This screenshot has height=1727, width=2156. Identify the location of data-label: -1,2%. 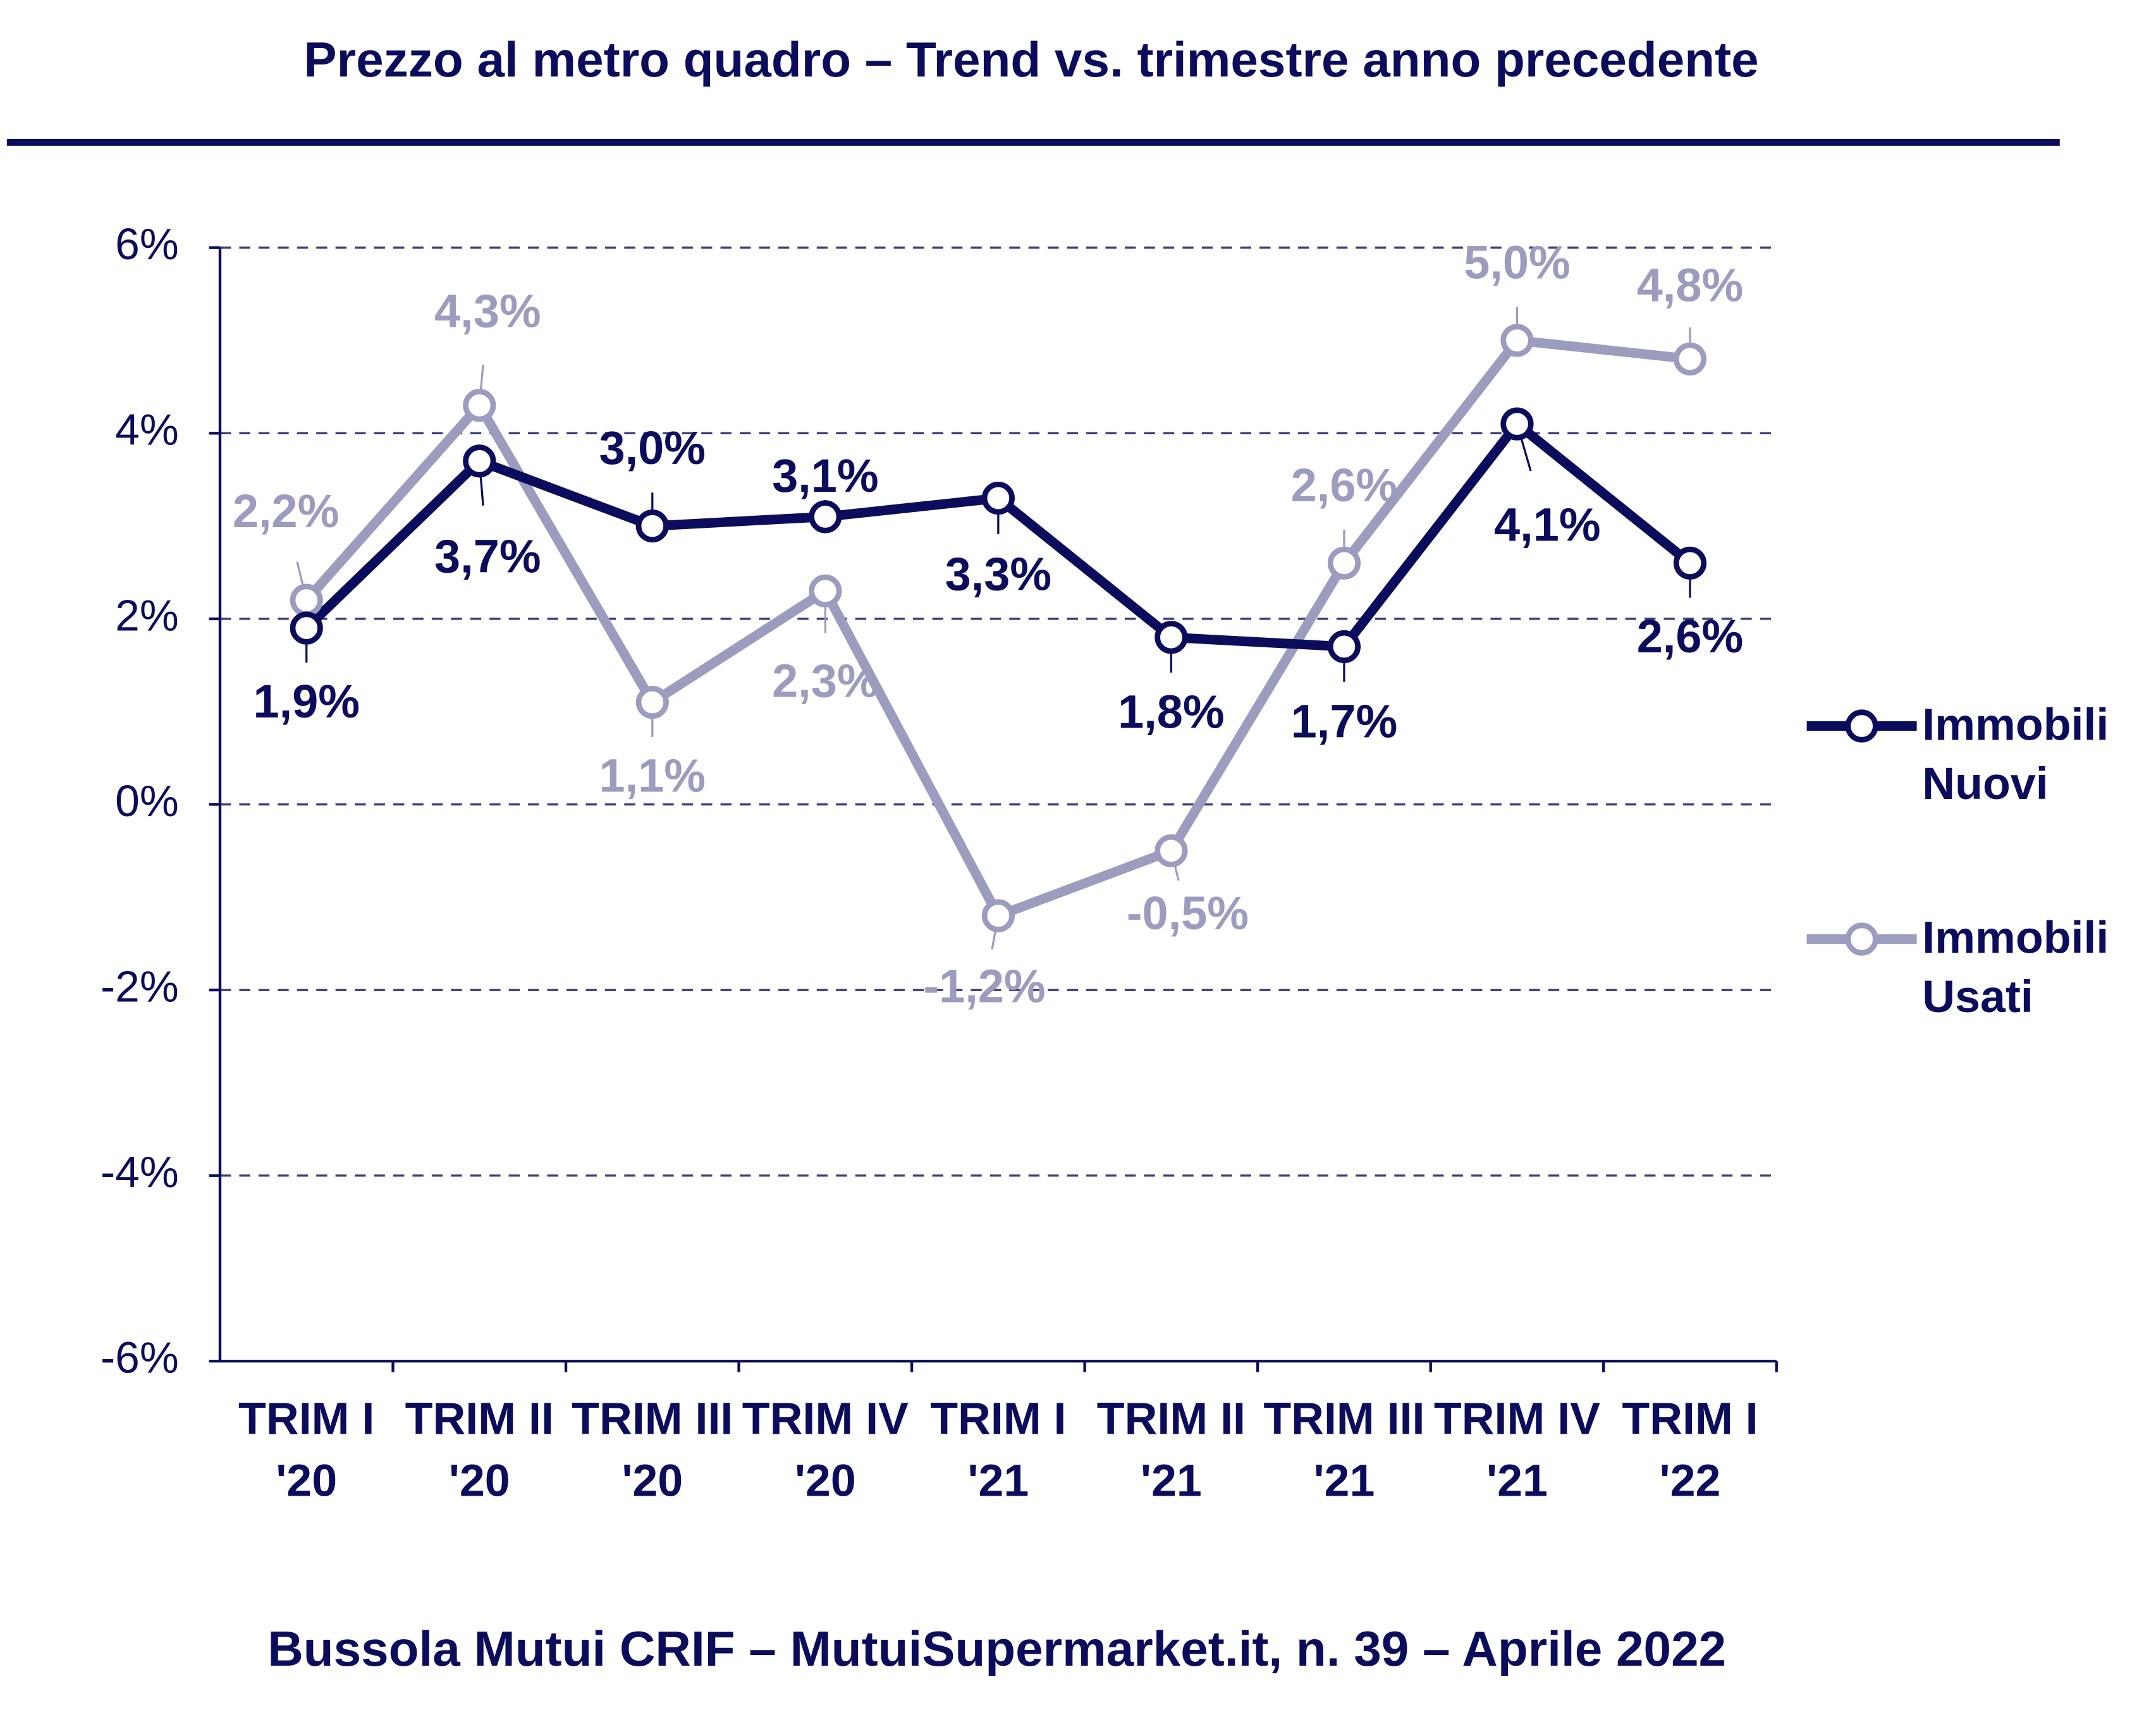
(985, 987).